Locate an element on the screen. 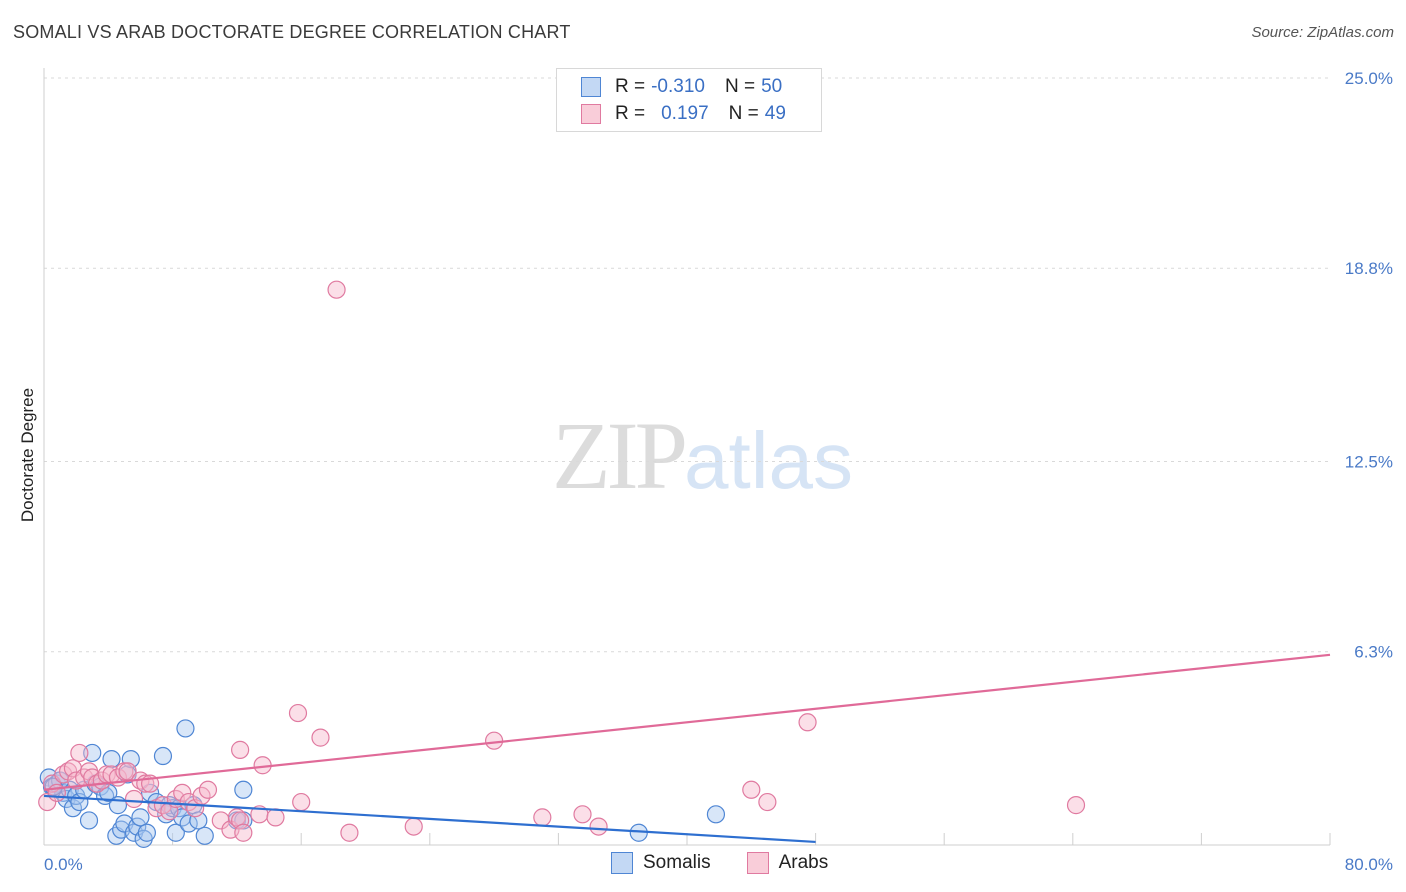 This screenshot has width=1406, height=892. watermark: ZIPatlas is located at coordinates (702, 455).